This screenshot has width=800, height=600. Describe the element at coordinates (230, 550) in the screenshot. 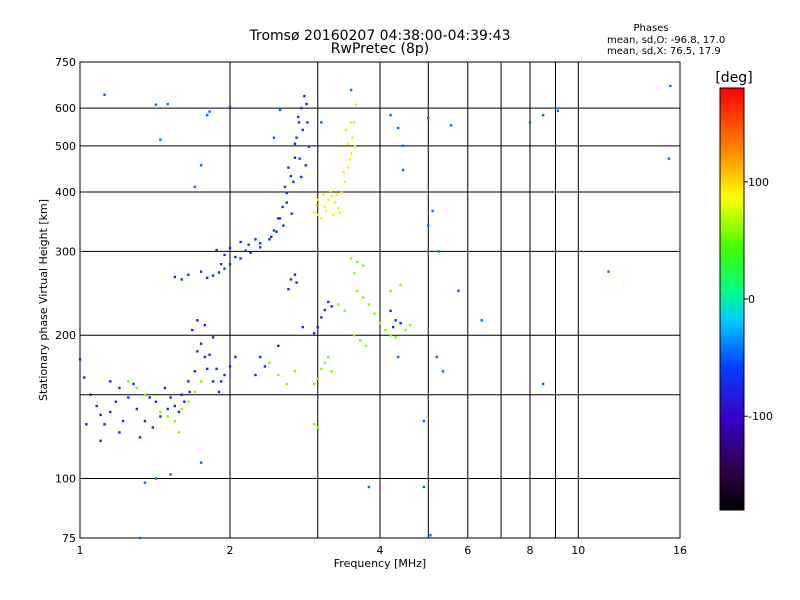

I see `x-tick-label: 2` at that location.